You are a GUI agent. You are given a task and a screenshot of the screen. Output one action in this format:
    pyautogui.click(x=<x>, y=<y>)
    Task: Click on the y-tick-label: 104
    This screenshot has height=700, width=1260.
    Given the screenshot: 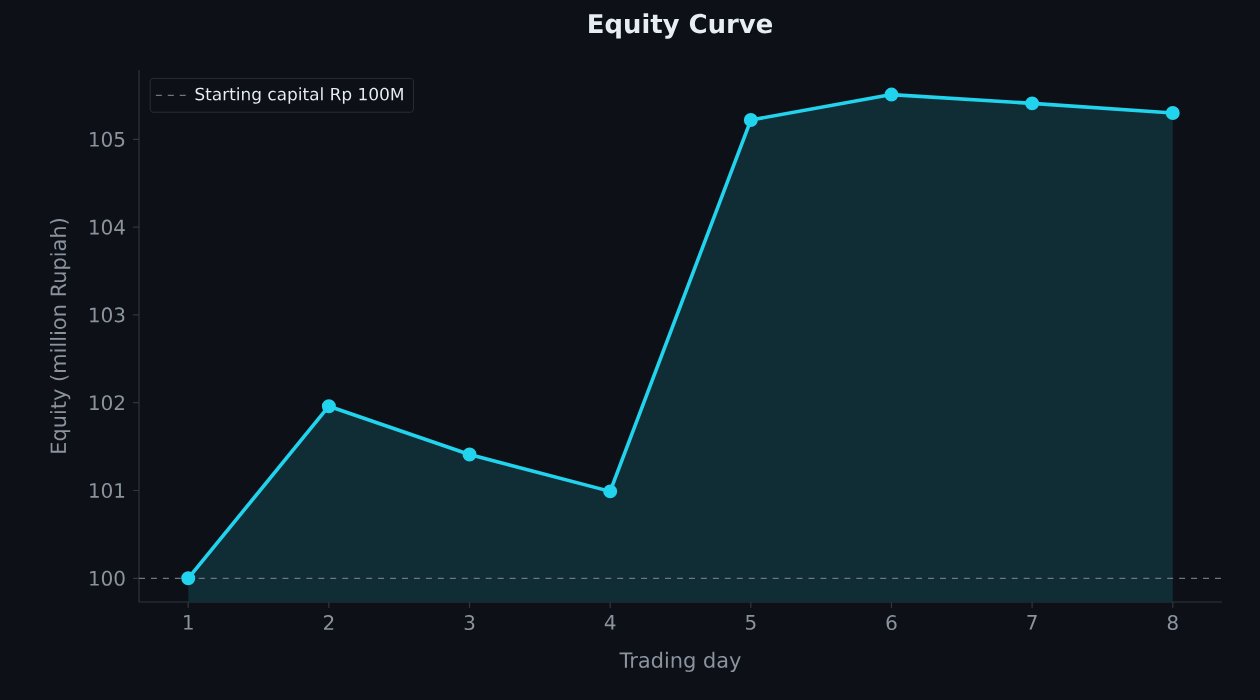 What is the action you would take?
    pyautogui.click(x=107, y=227)
    